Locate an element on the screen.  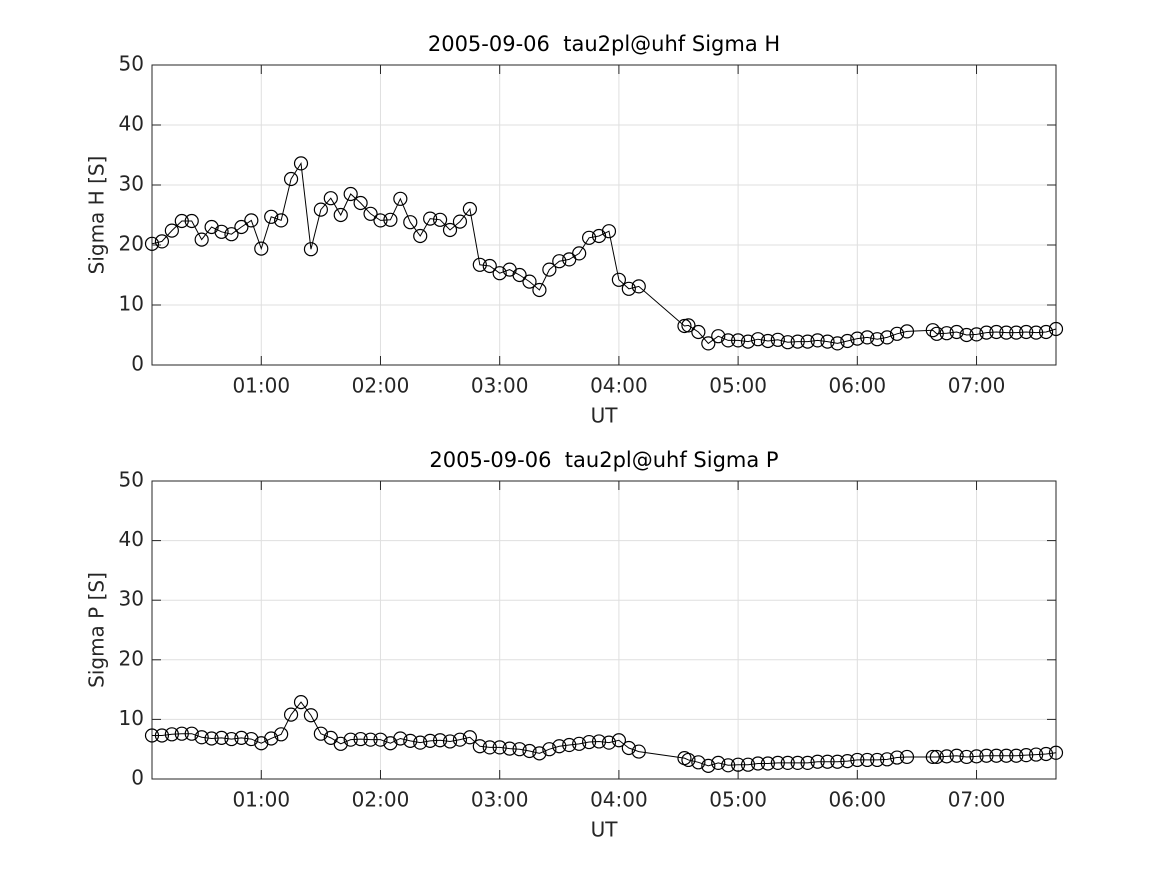
chart-title: 2005-09-06 tau2pl@uhf Sigma H is located at coordinates (604, 44).